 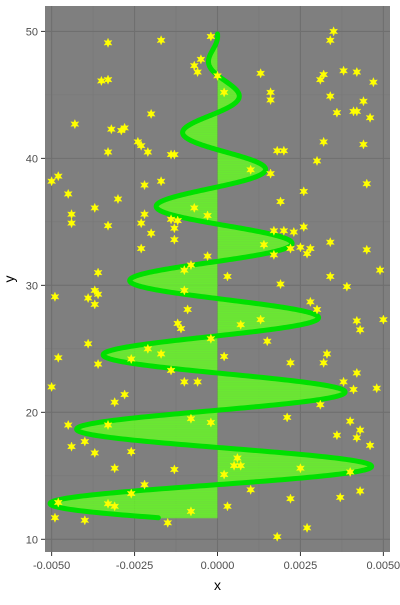 What do you see at coordinates (32, 540) in the screenshot?
I see `y-tick-label: 10` at bounding box center [32, 540].